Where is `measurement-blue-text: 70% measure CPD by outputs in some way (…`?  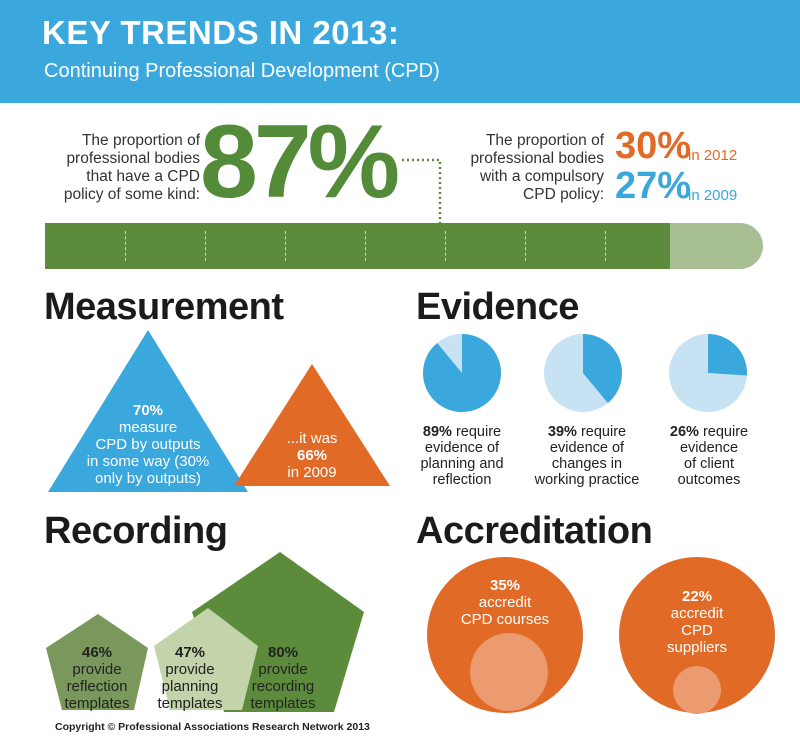 measurement-blue-text: 70% measure CPD by outputs in some way (… is located at coordinates (148, 444).